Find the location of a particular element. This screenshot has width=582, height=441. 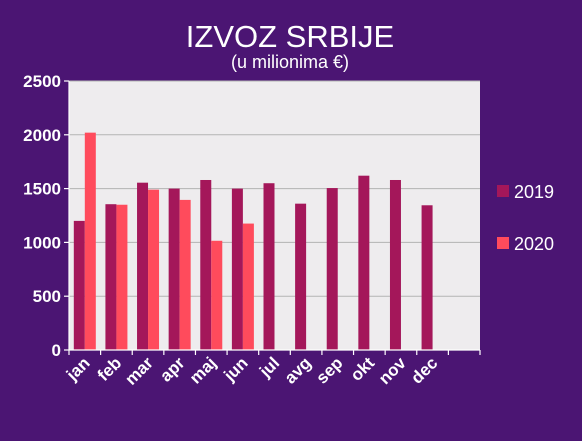

bar-2019-okt is located at coordinates (364, 262).